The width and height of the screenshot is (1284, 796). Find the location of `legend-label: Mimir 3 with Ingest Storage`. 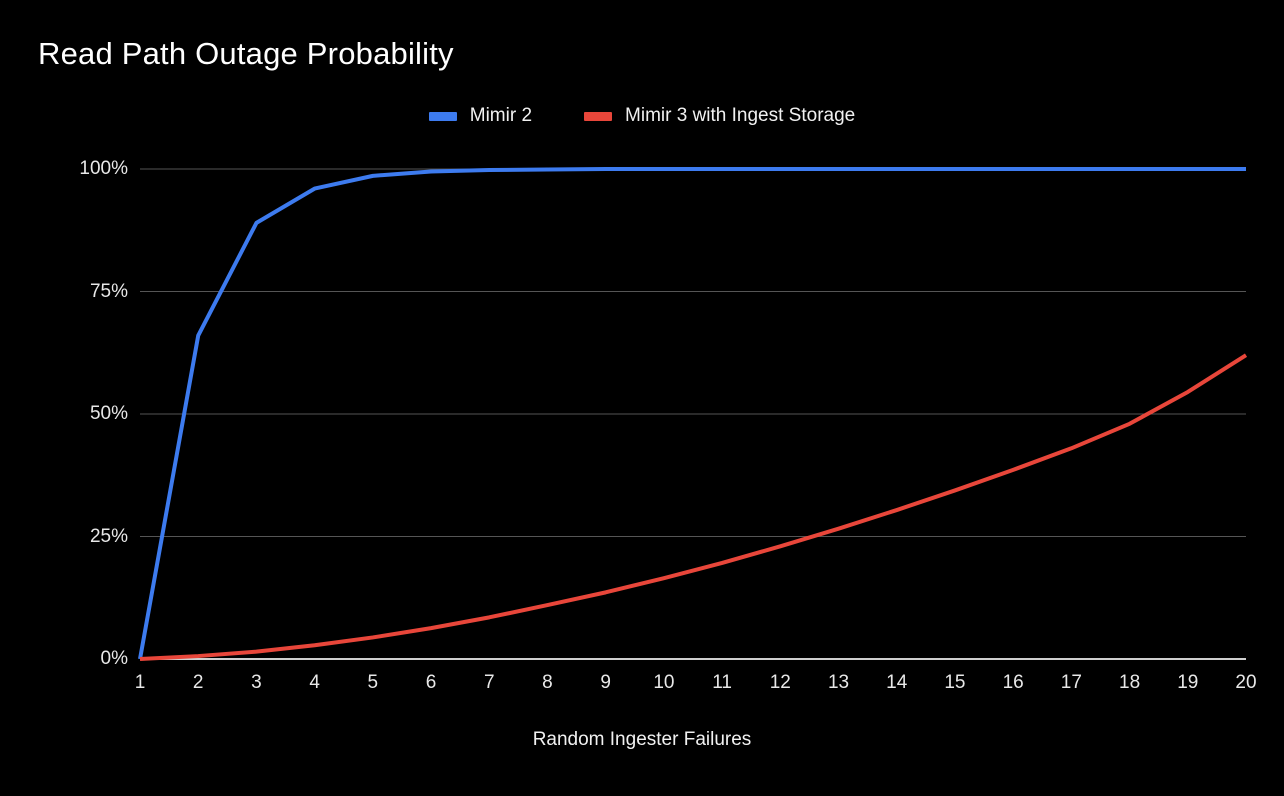

legend-label: Mimir 3 with Ingest Storage is located at coordinates (740, 115).